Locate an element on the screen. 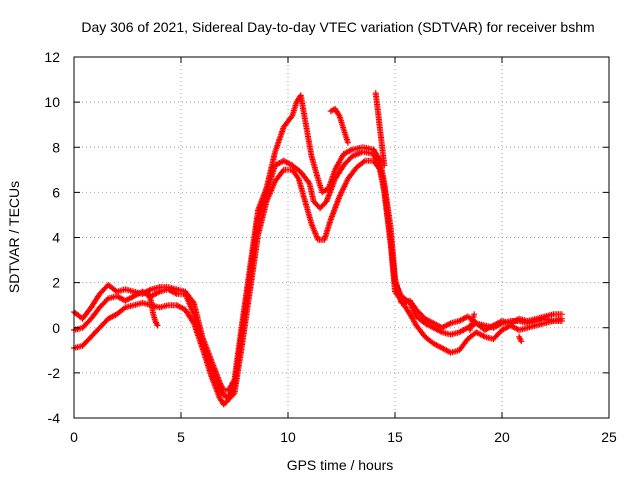  y-tick-label: -2 is located at coordinates (54, 373).